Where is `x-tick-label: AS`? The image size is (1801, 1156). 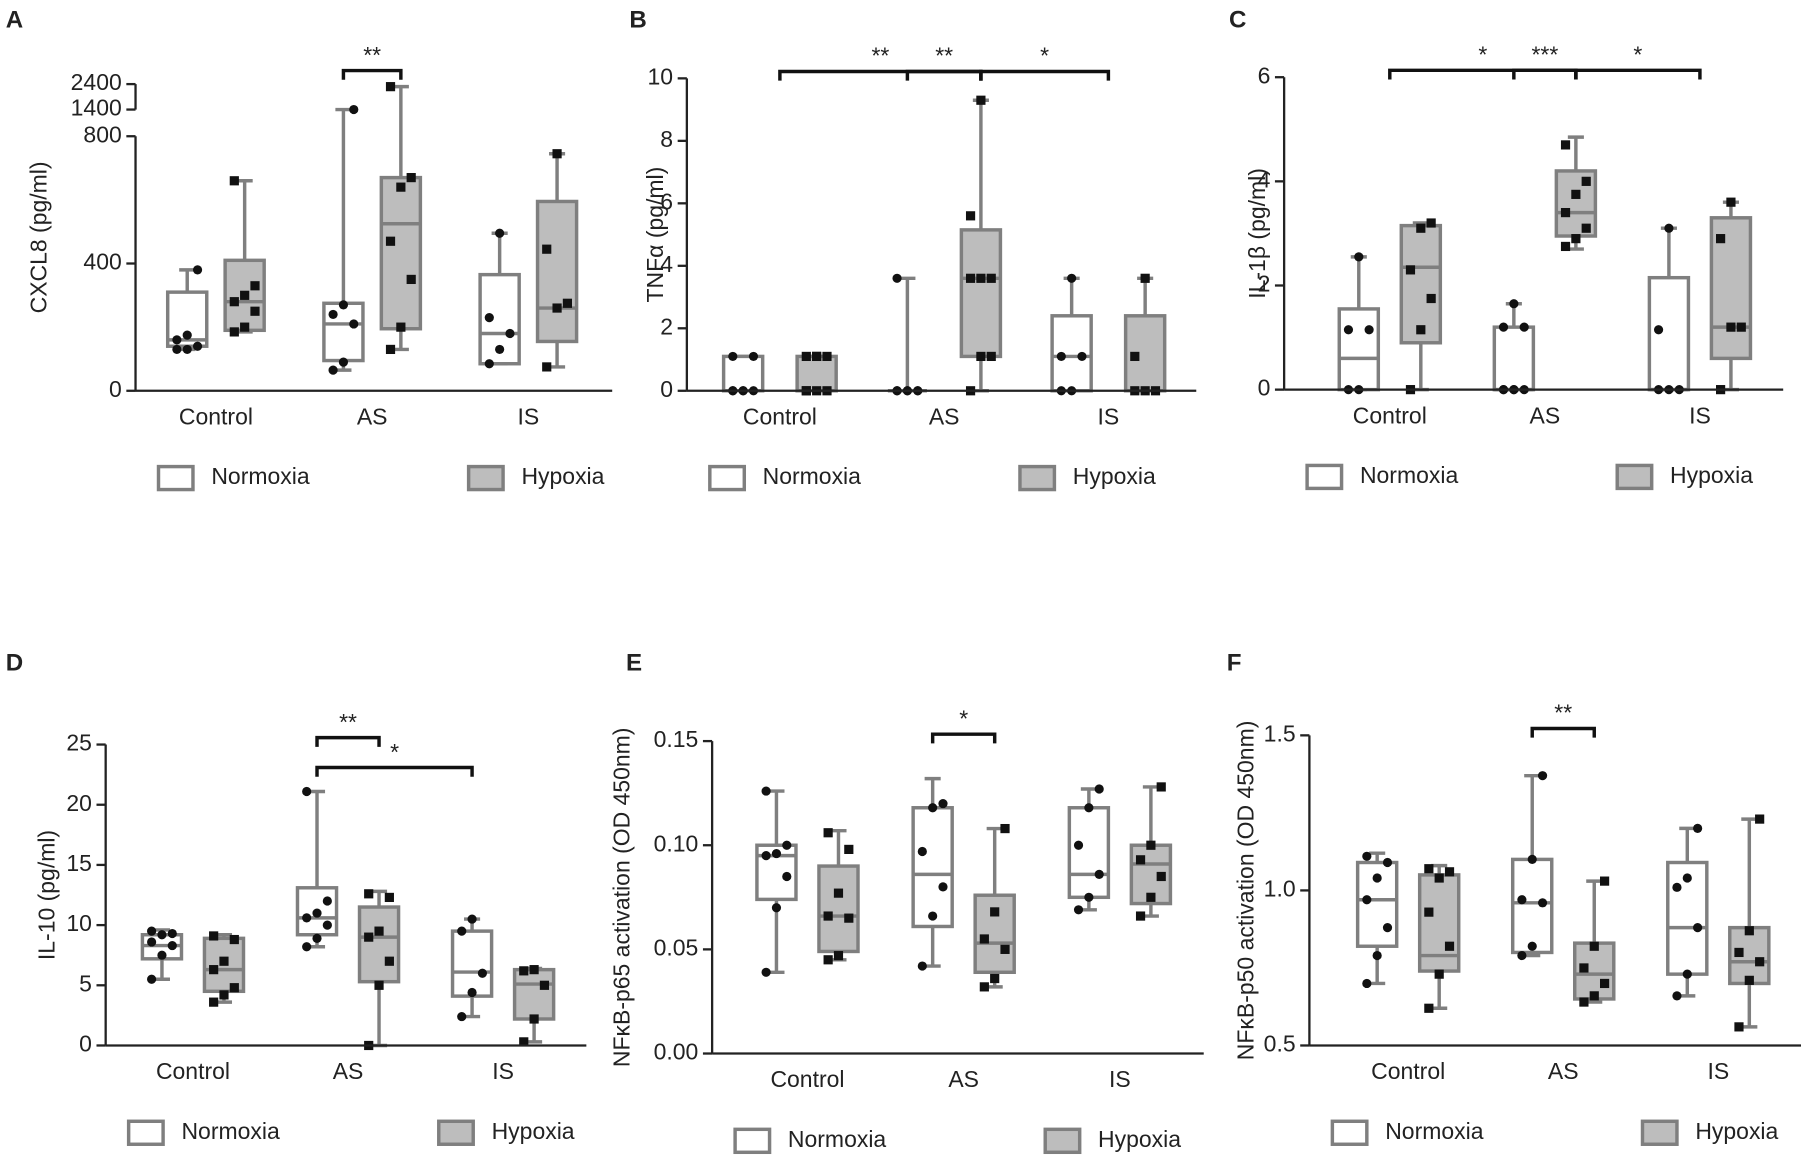 x-tick-label: AS is located at coordinates (944, 416).